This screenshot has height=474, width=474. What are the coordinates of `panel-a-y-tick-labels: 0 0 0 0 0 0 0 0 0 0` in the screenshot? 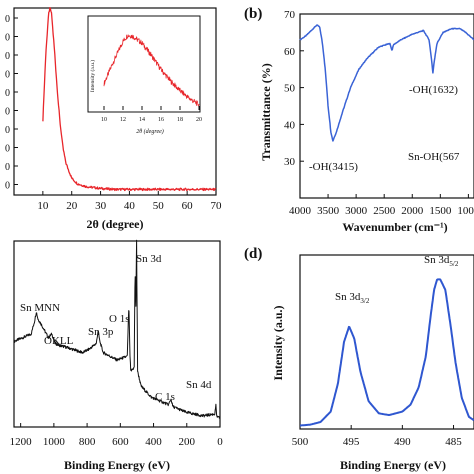 It's located at (11, 103).